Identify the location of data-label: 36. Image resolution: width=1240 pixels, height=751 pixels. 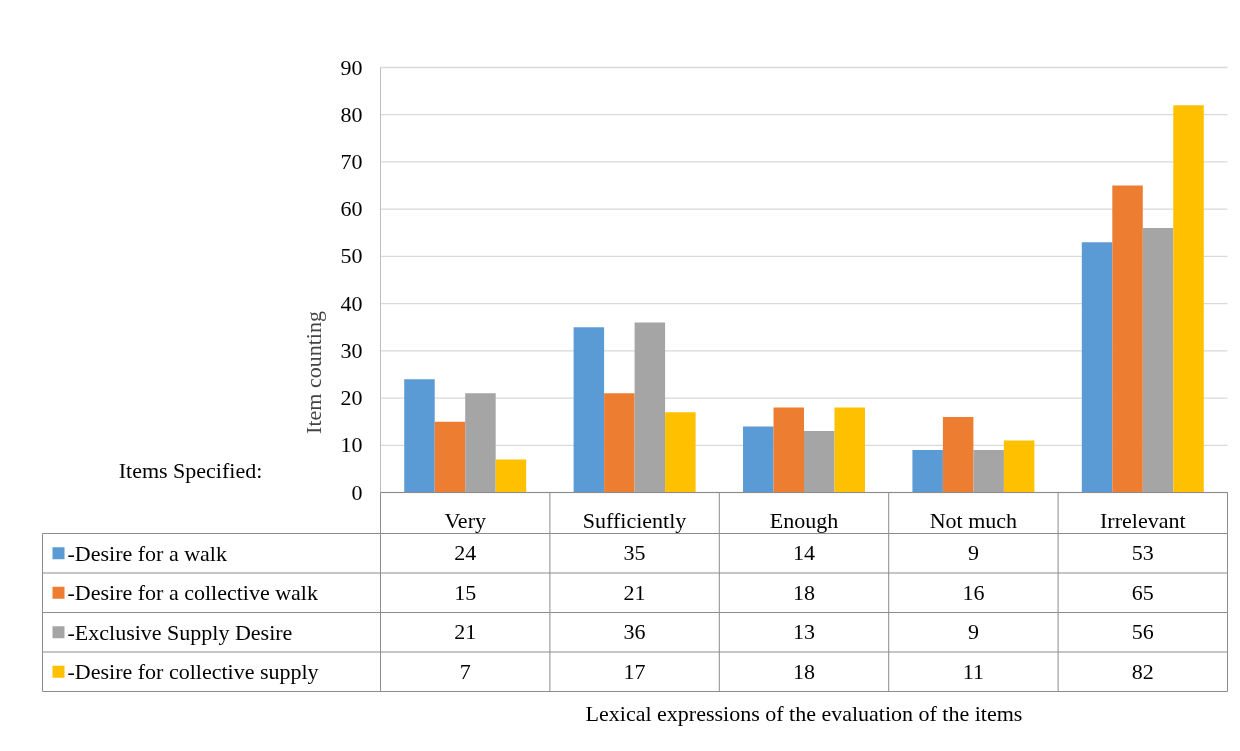
(634, 632).